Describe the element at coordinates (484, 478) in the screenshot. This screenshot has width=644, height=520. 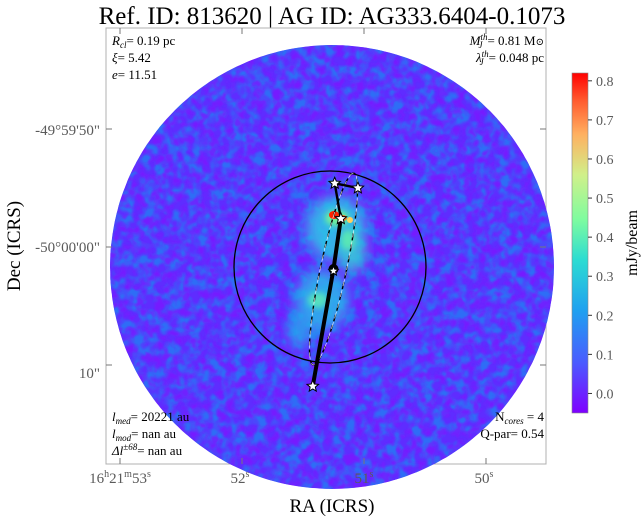
I see `x-tick-label-50: 50s` at that location.